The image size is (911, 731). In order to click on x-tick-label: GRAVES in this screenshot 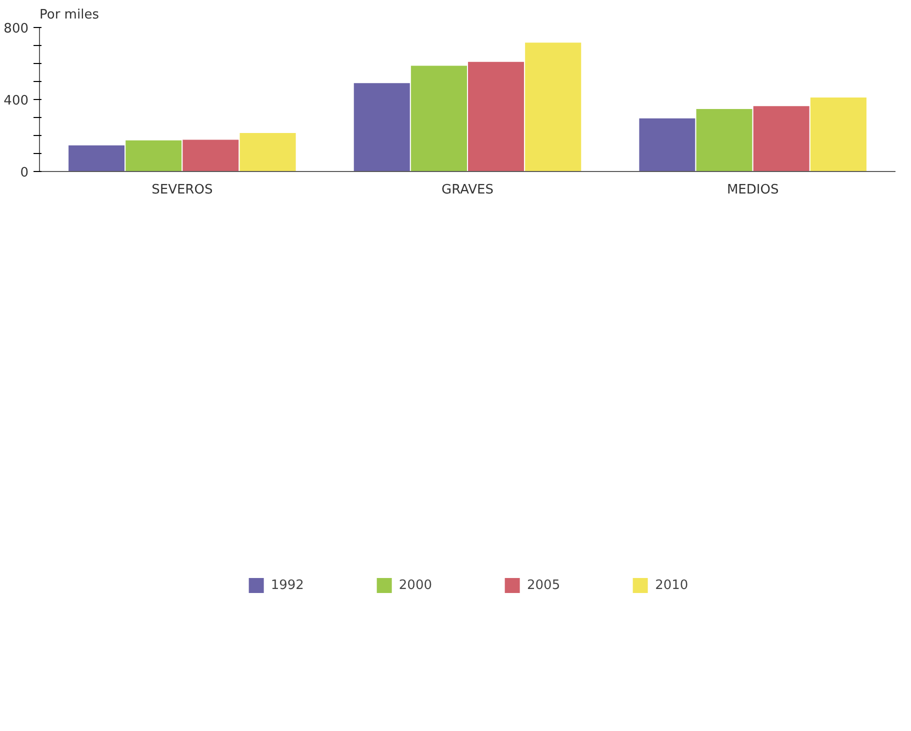, I will do `click(468, 190)`.